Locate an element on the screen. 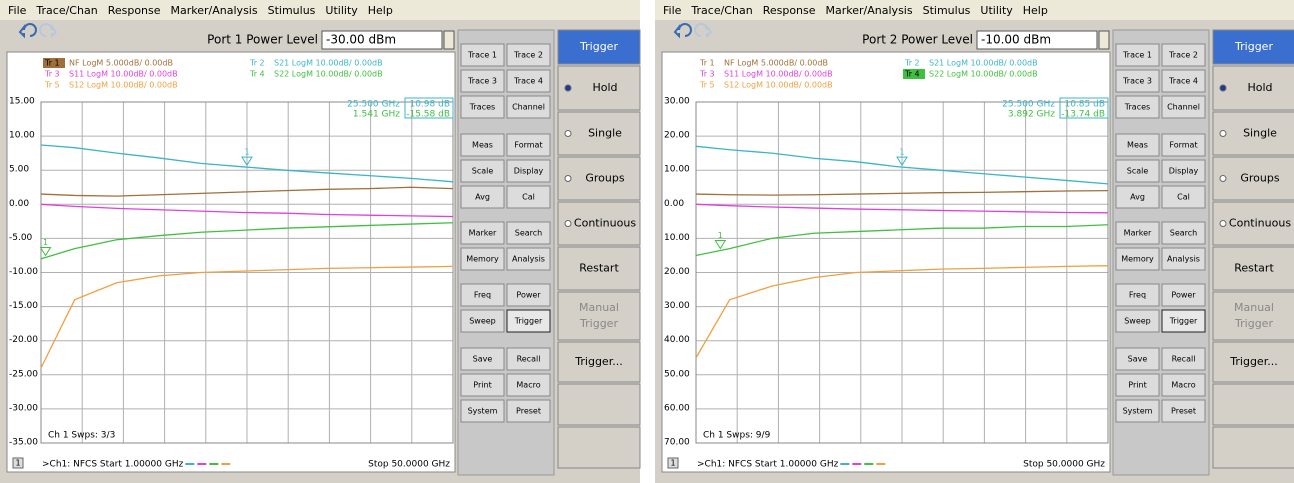 The width and height of the screenshot is (1294, 483). power-input is located at coordinates (382, 40).